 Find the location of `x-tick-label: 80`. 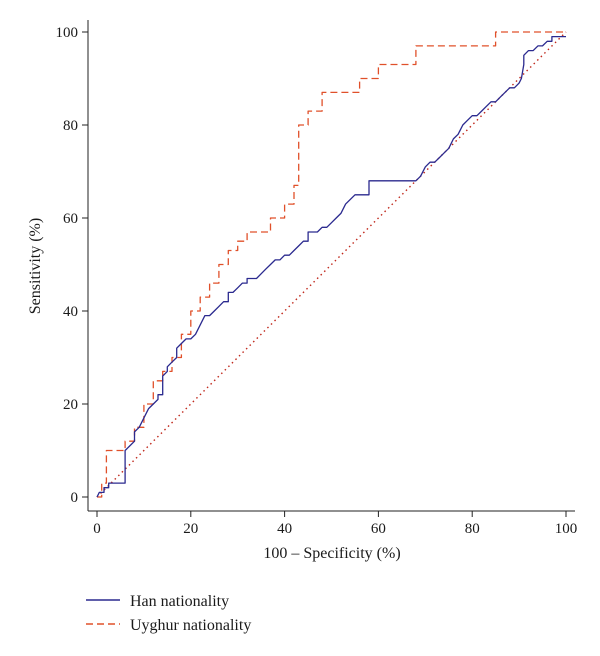

x-tick-label: 80 is located at coordinates (472, 529).